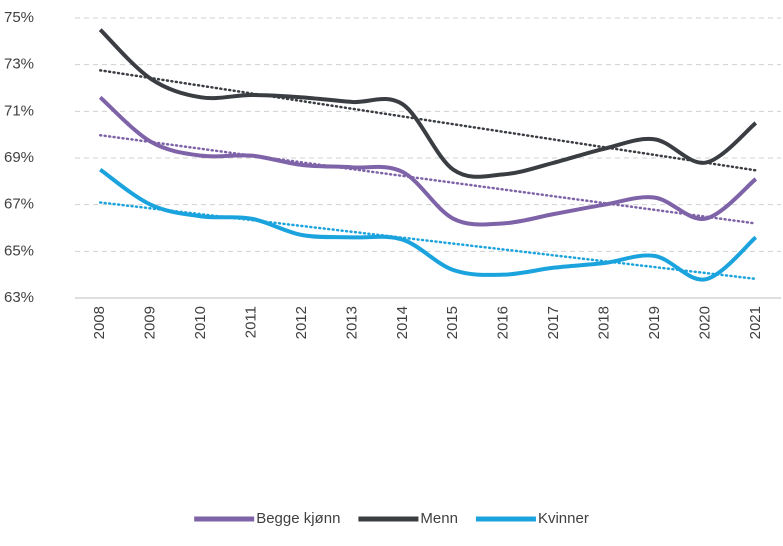 The image size is (783, 546). Describe the element at coordinates (150, 322) in the screenshot. I see `x-tick-label: 2009` at that location.